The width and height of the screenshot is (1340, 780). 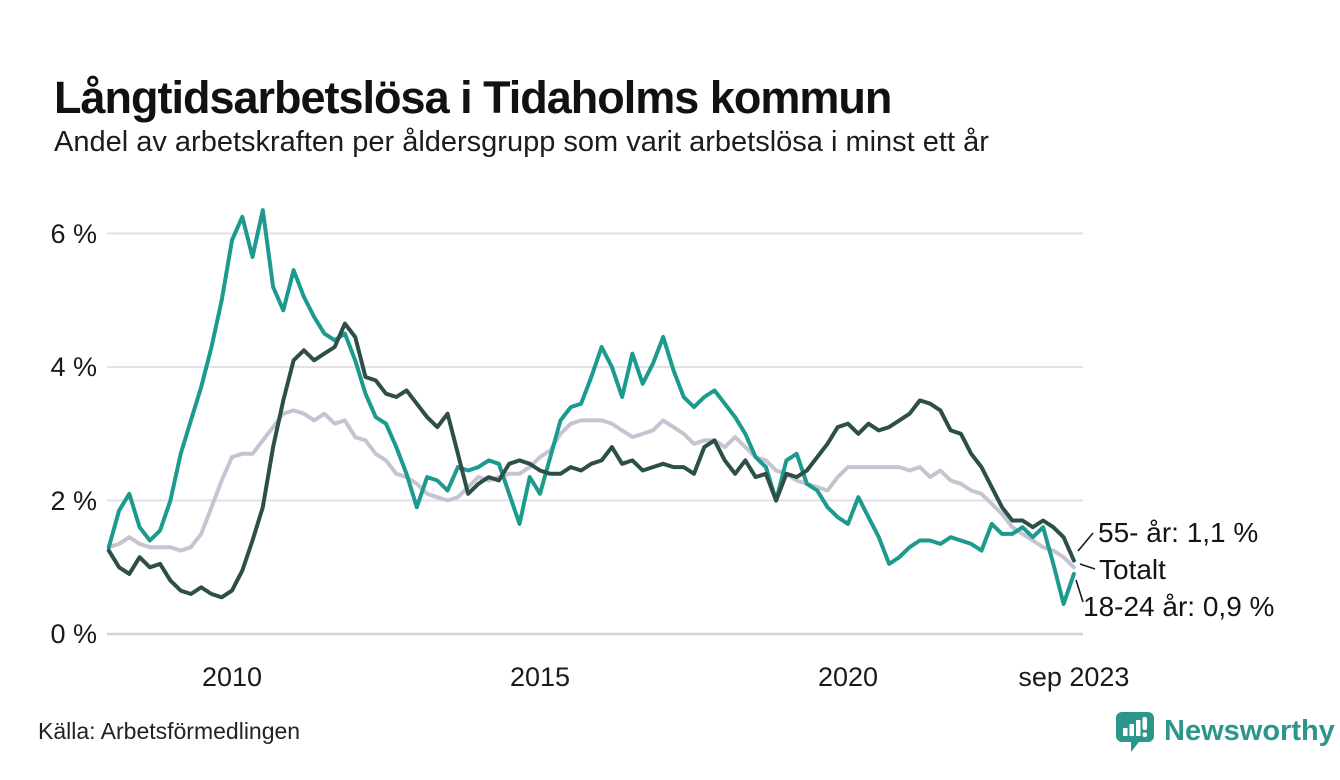 I want to click on annotation-totalt: Totalt, so click(x=1132, y=569).